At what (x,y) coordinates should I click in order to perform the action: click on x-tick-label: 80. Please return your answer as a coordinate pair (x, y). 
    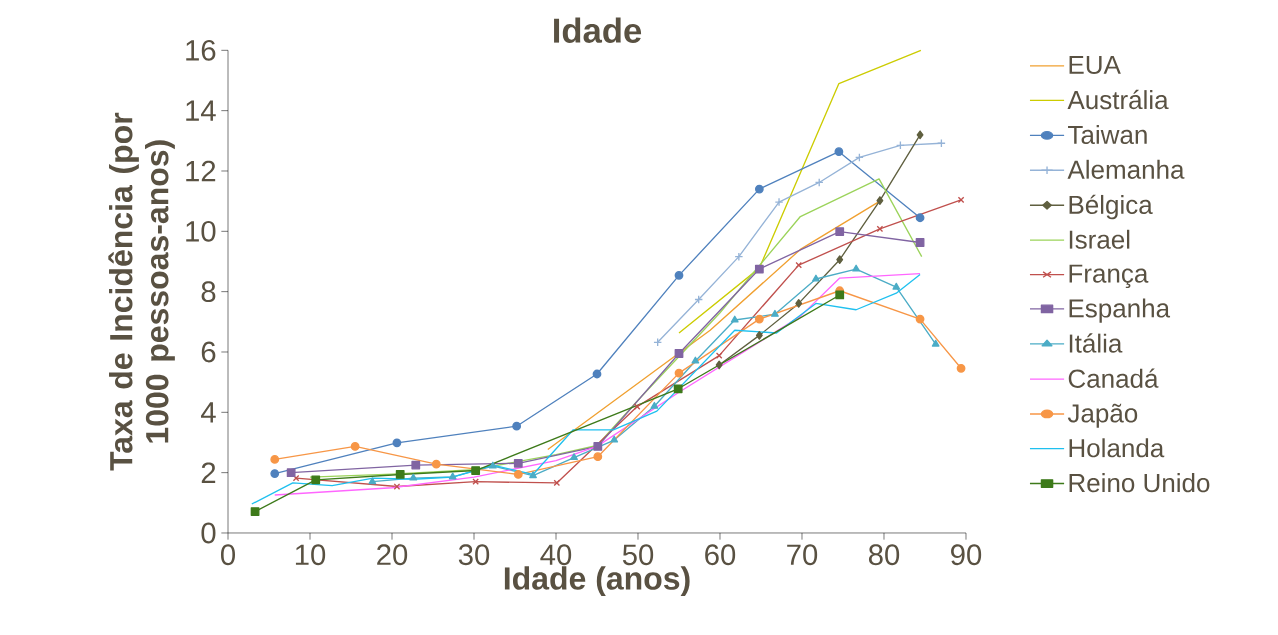
    Looking at the image, I should click on (884, 555).